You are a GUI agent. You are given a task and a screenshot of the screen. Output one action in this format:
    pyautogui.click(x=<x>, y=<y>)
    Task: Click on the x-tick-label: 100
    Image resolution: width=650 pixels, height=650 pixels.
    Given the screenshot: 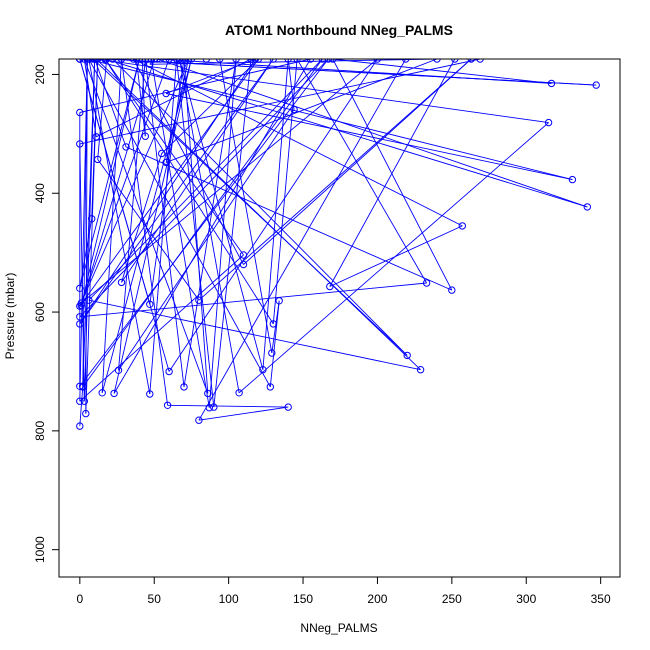 What is the action you would take?
    pyautogui.click(x=229, y=599)
    